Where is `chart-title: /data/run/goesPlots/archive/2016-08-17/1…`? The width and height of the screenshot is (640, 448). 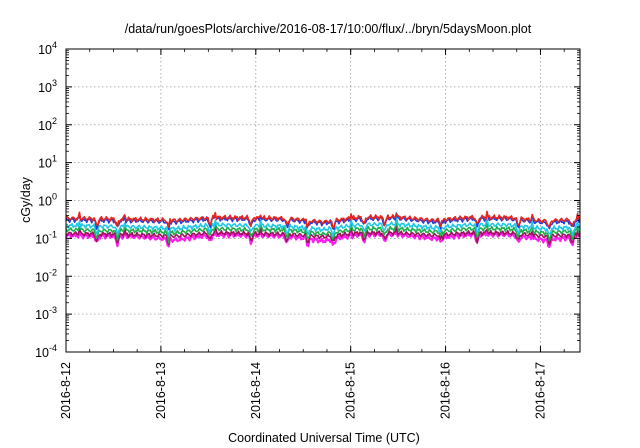
chart-title: /data/run/goesPlots/archive/2016-08-17/1… is located at coordinates (328, 29).